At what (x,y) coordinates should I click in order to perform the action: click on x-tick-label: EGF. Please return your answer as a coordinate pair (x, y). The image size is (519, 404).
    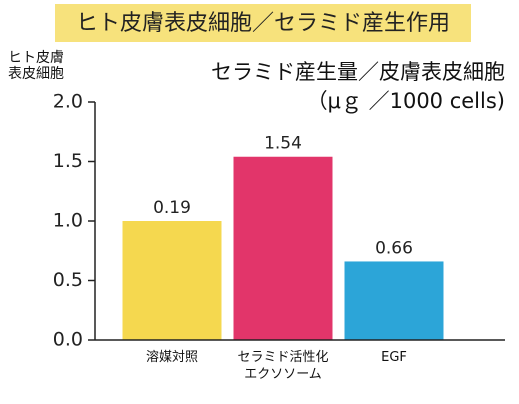
    Looking at the image, I should click on (394, 357).